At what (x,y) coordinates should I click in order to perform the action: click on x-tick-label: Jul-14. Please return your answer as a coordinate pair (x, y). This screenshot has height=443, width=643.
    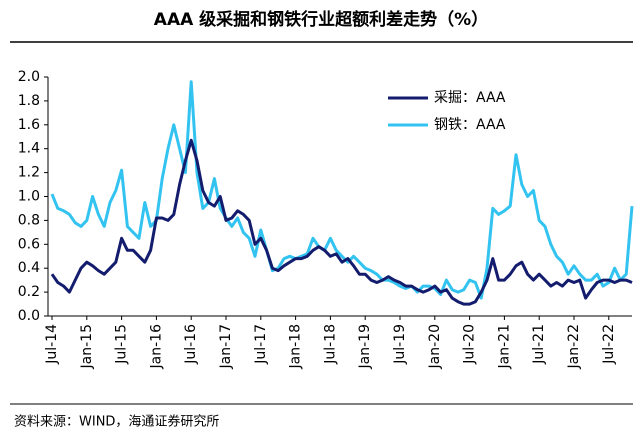
    Looking at the image, I should click on (52, 344).